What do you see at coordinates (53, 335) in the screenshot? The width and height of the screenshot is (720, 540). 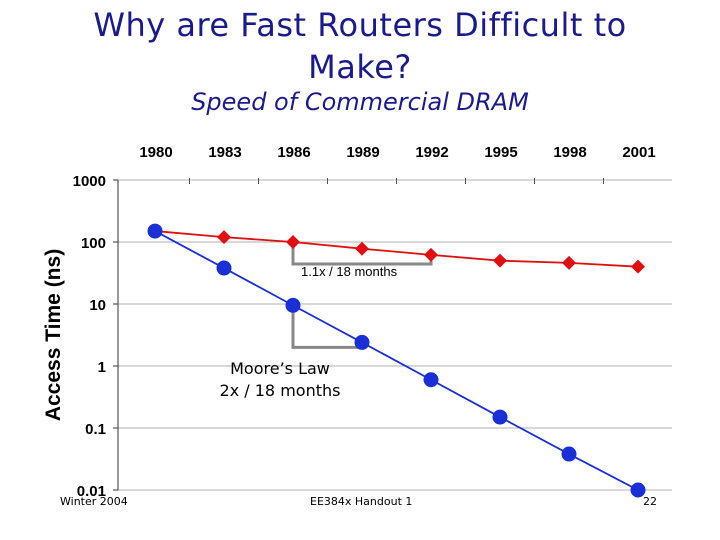 I see `y-axis-label: Access Time (ns)` at bounding box center [53, 335].